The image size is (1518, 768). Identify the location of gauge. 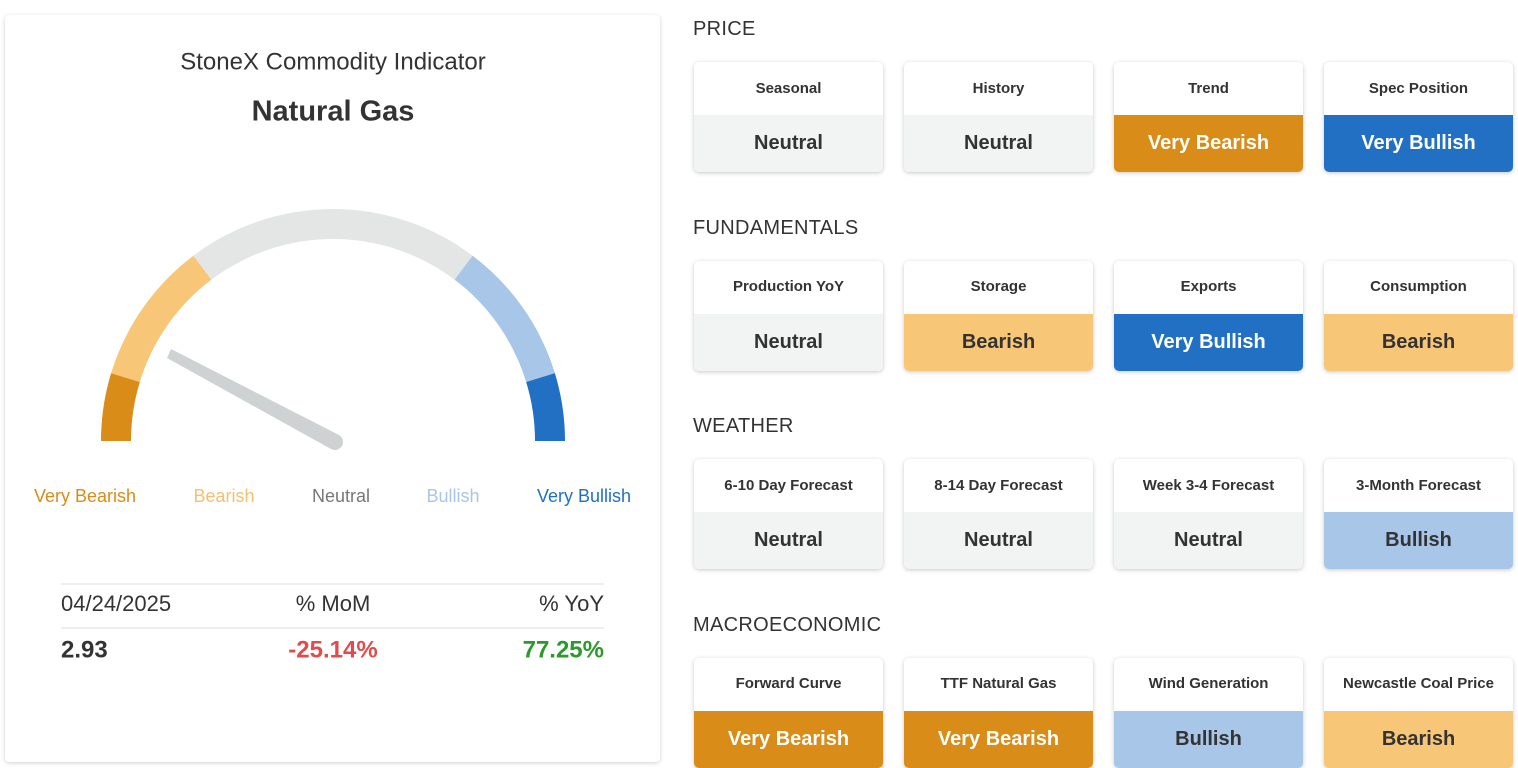
(333, 325).